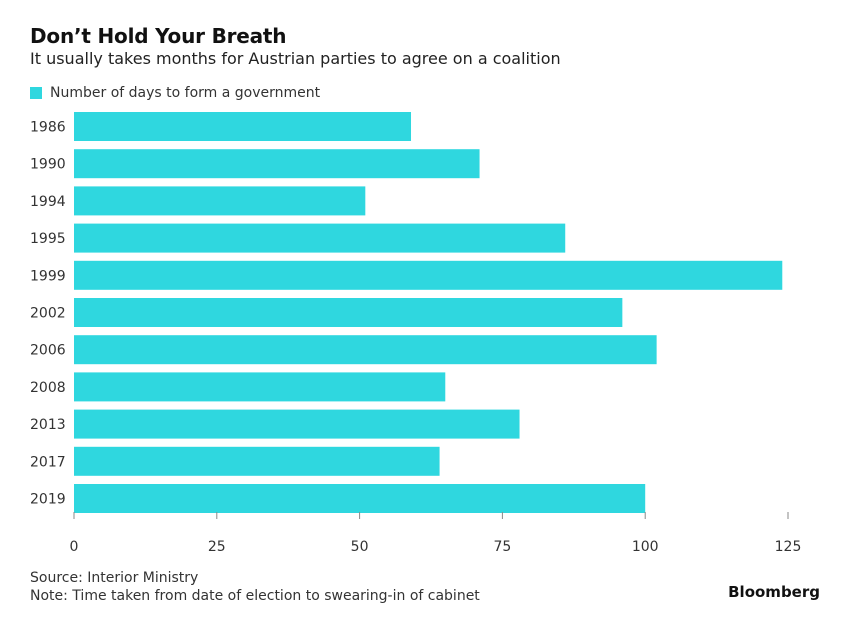  I want to click on bar-2006, so click(365, 350).